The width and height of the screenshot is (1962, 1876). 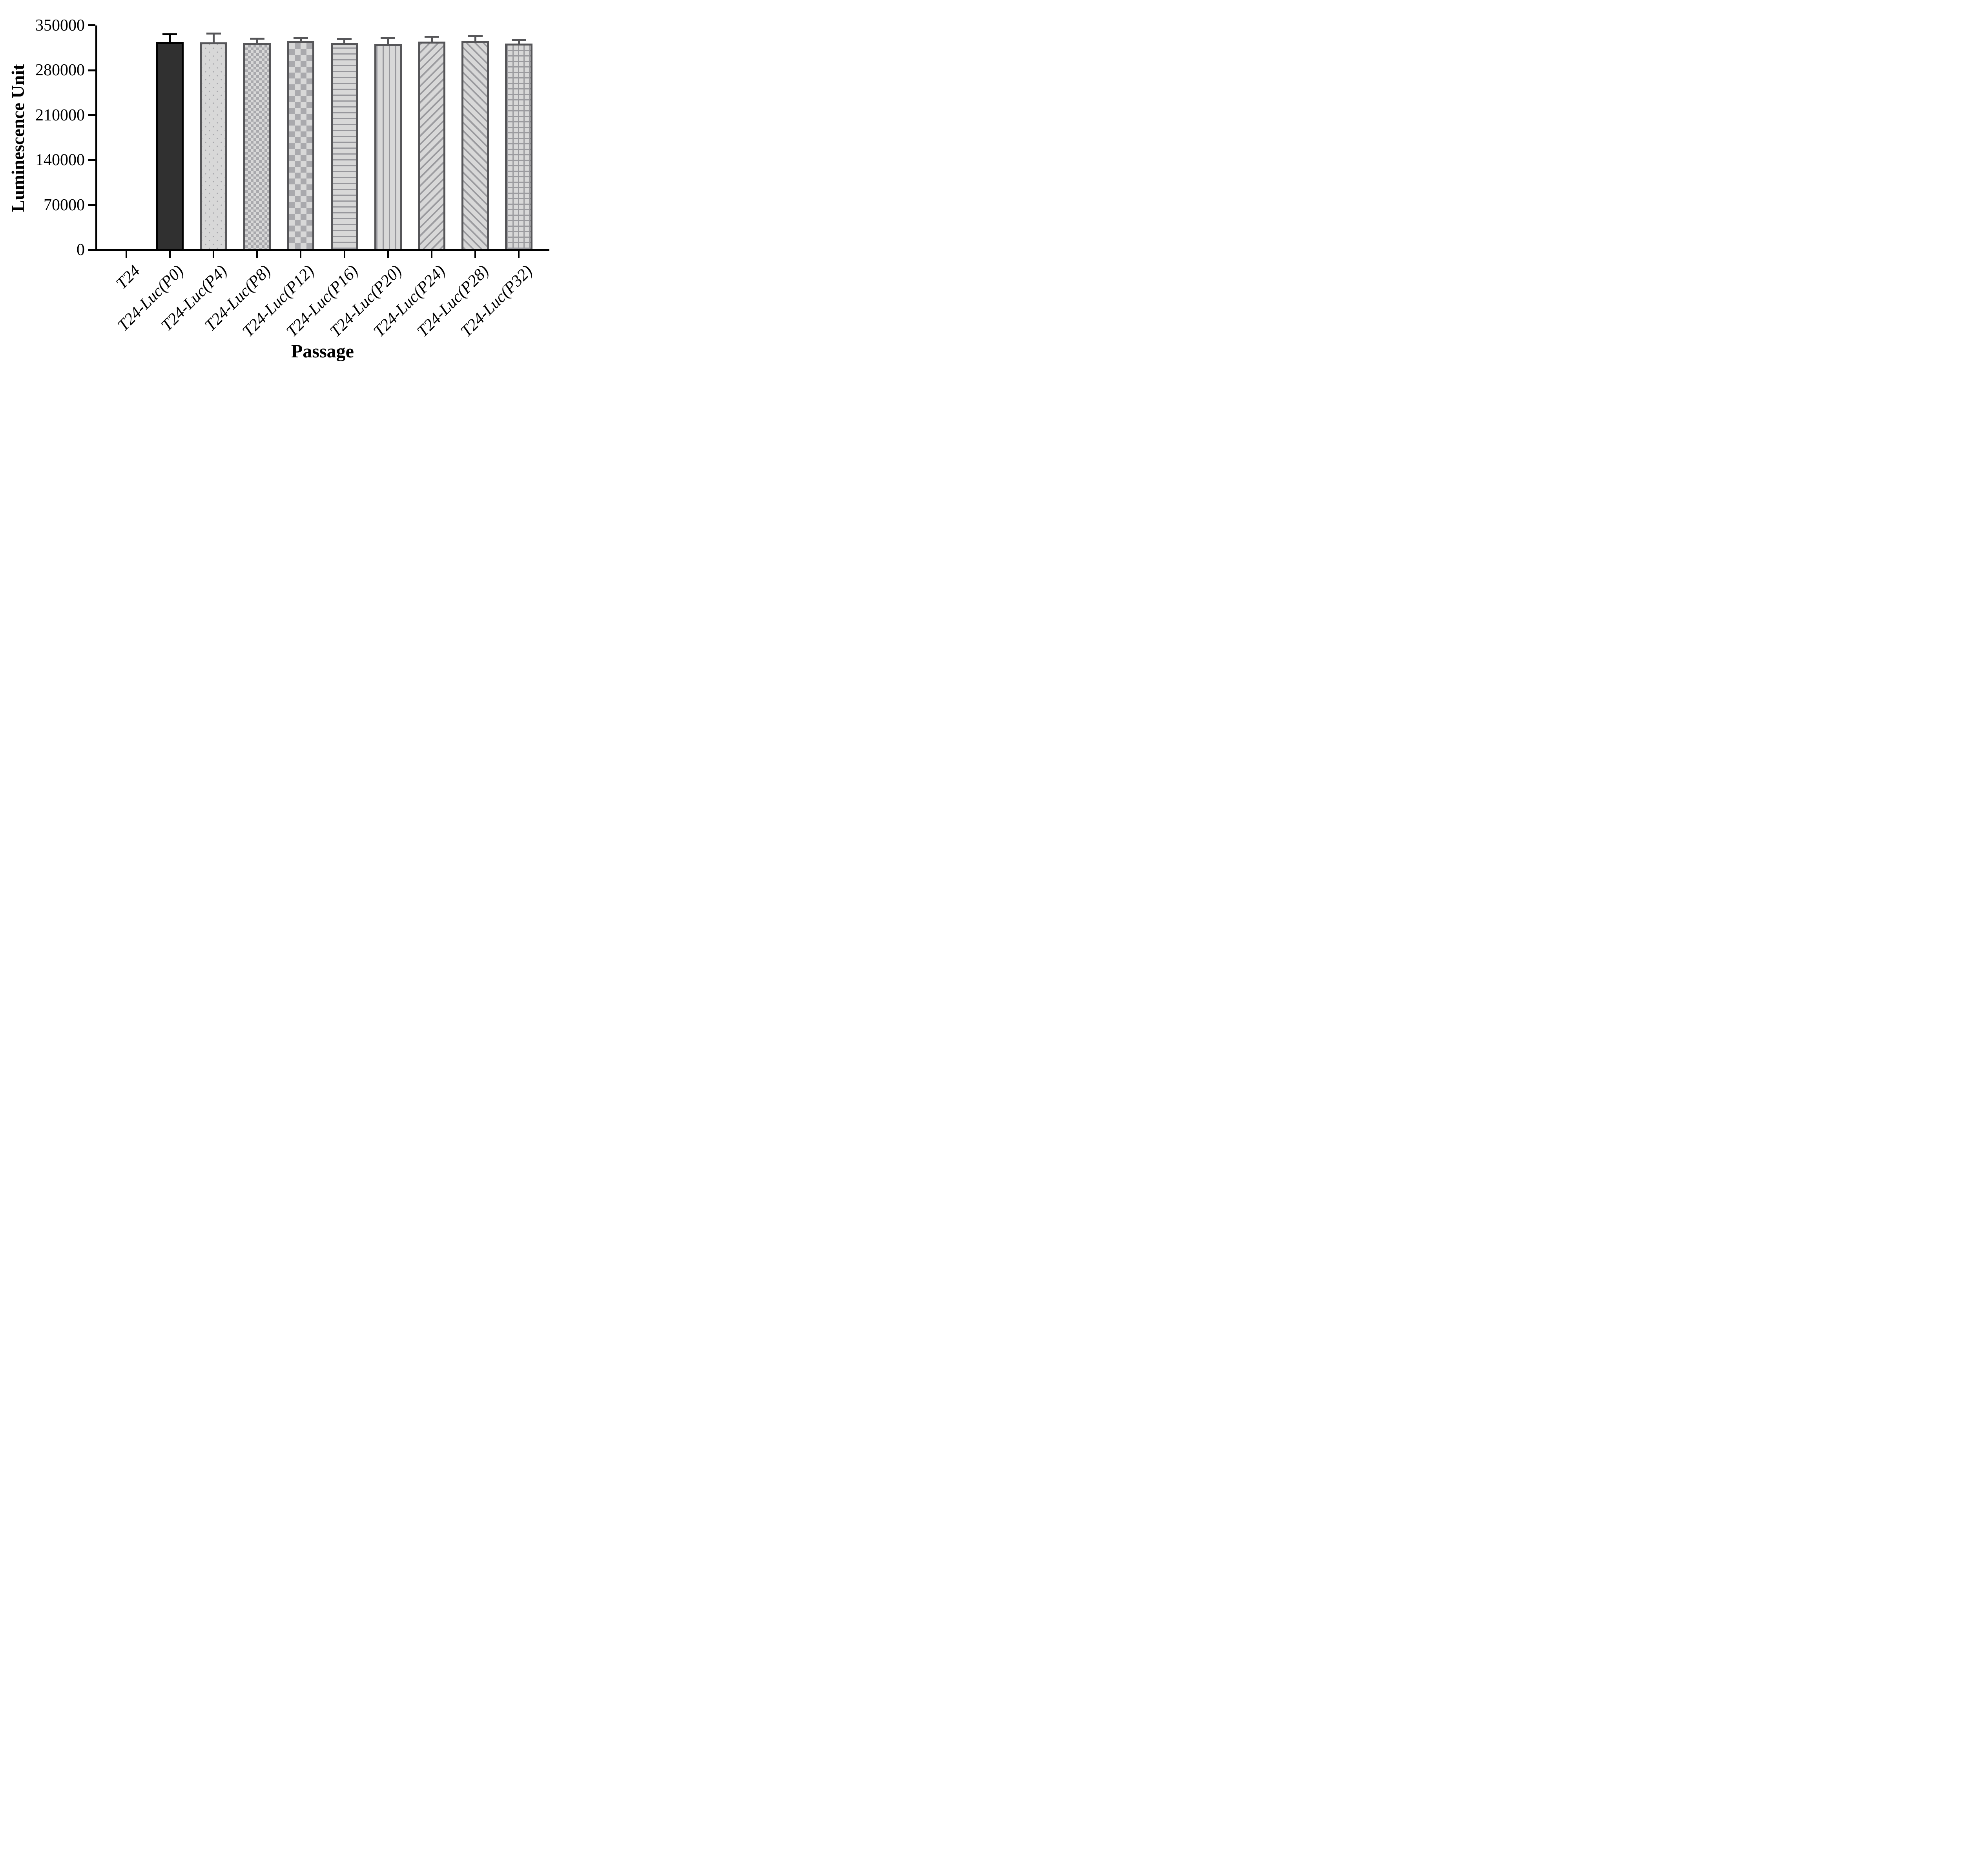 I want to click on y-tick-label: 0, so click(x=81, y=250).